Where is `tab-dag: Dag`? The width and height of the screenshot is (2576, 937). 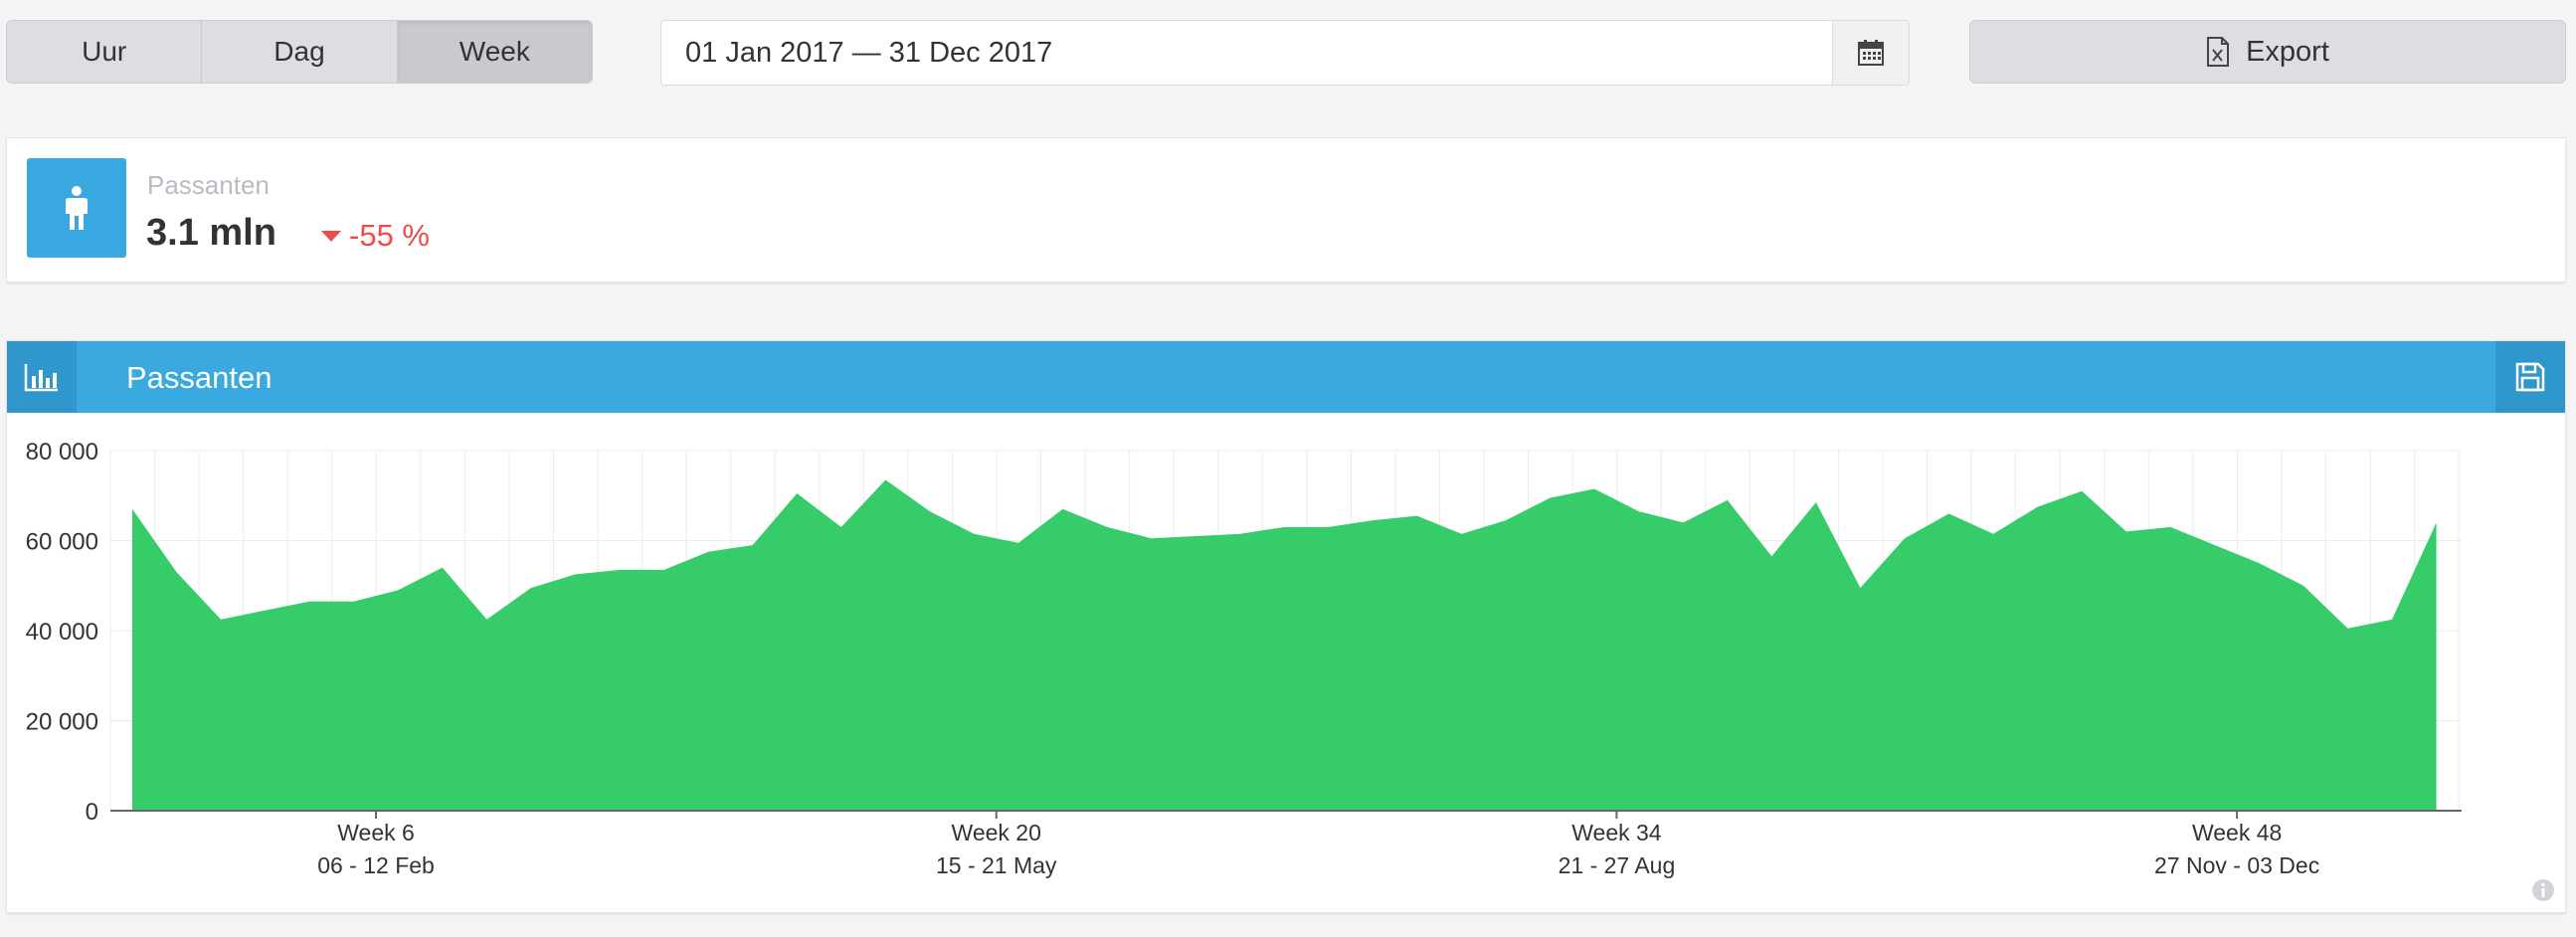
tab-dag: Dag is located at coordinates (300, 52).